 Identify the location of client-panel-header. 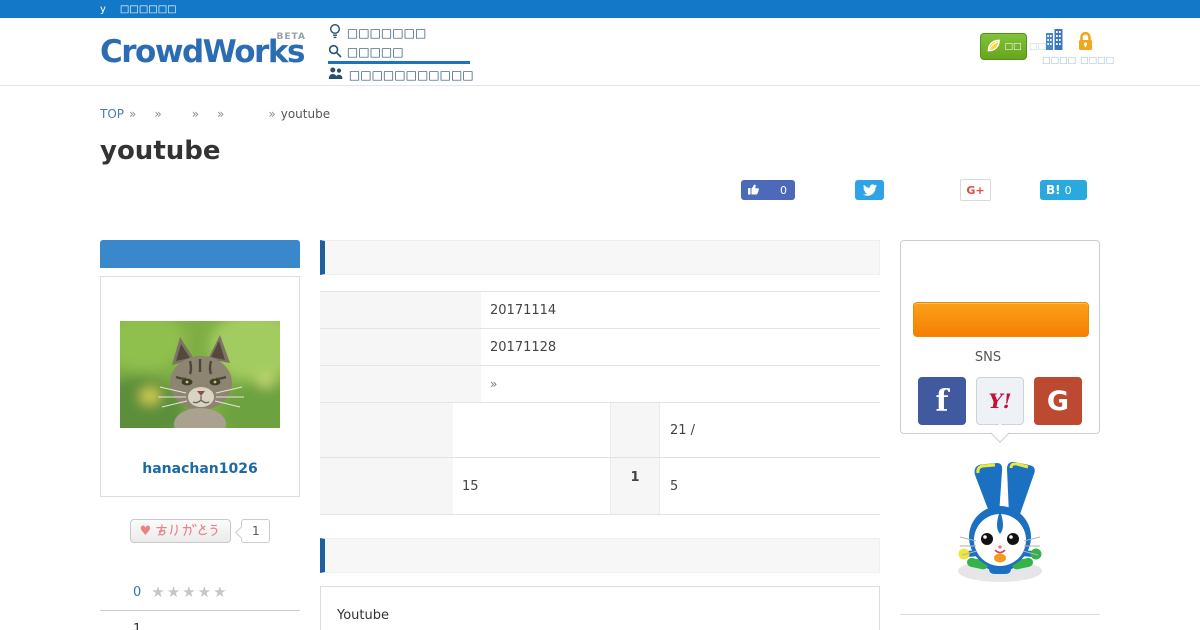
(200, 254).